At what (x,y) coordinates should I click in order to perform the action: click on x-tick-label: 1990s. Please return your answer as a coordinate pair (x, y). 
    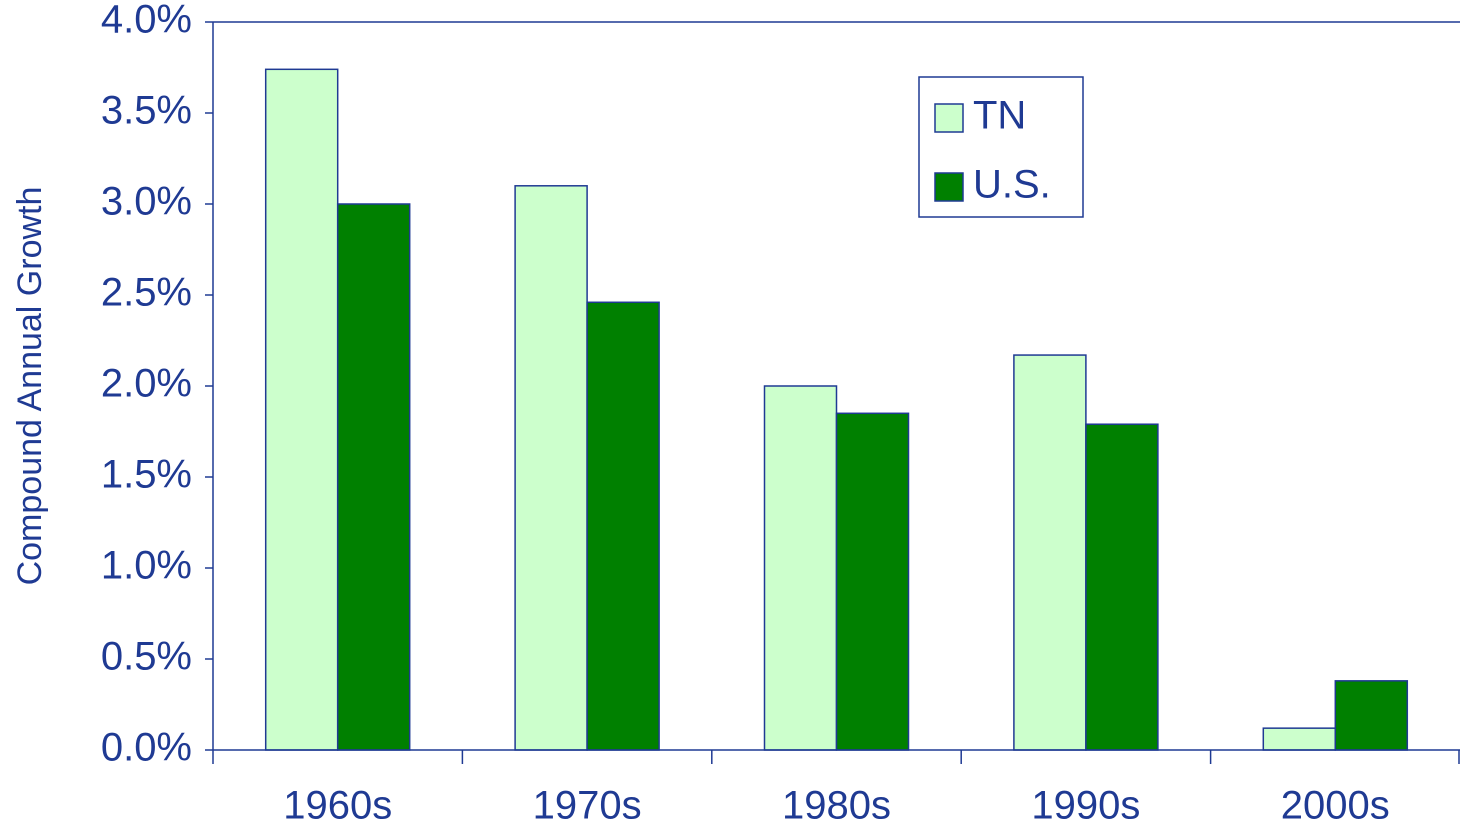
    Looking at the image, I should click on (1085, 806).